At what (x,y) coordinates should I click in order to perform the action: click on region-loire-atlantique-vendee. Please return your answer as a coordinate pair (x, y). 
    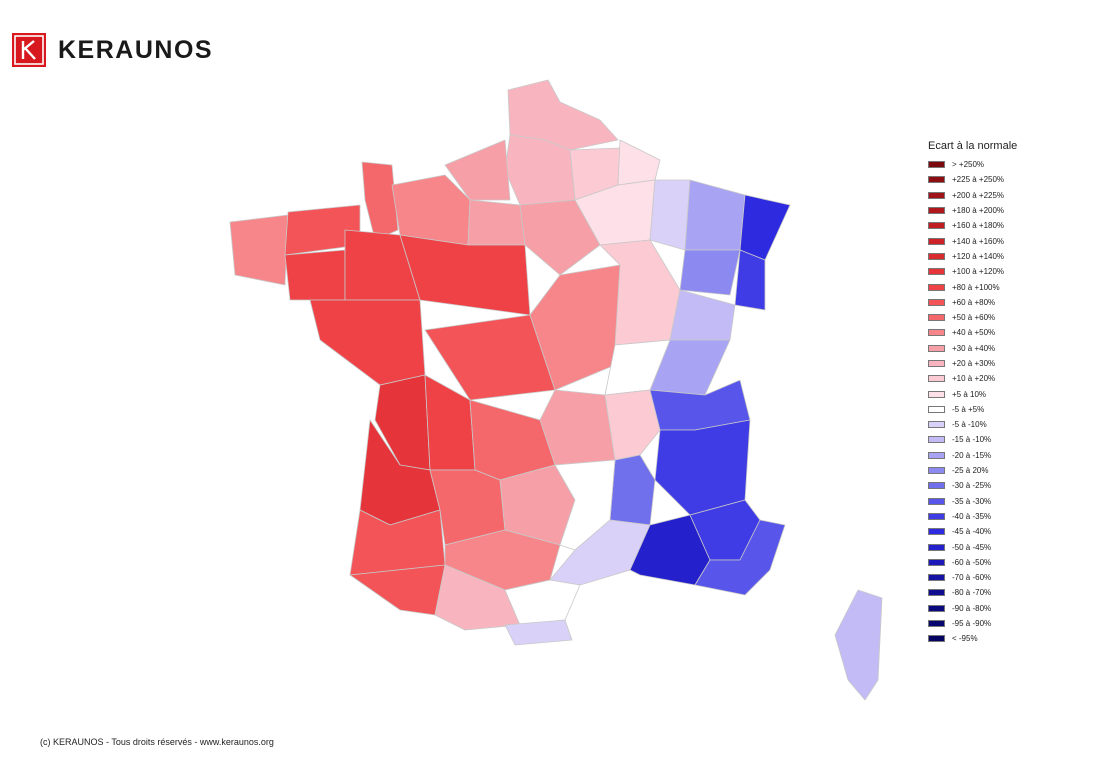
    Looking at the image, I should click on (367, 342).